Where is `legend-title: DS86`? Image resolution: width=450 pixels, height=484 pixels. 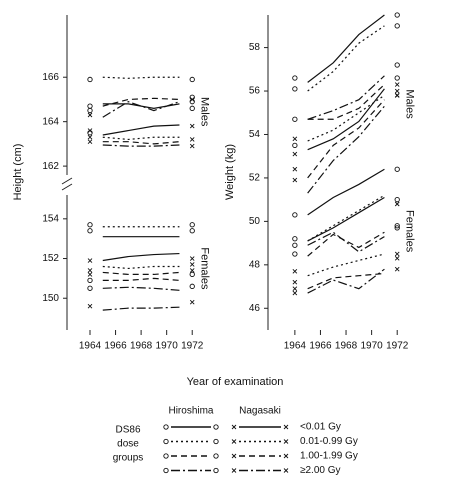 legend-title: DS86 is located at coordinates (127, 430).